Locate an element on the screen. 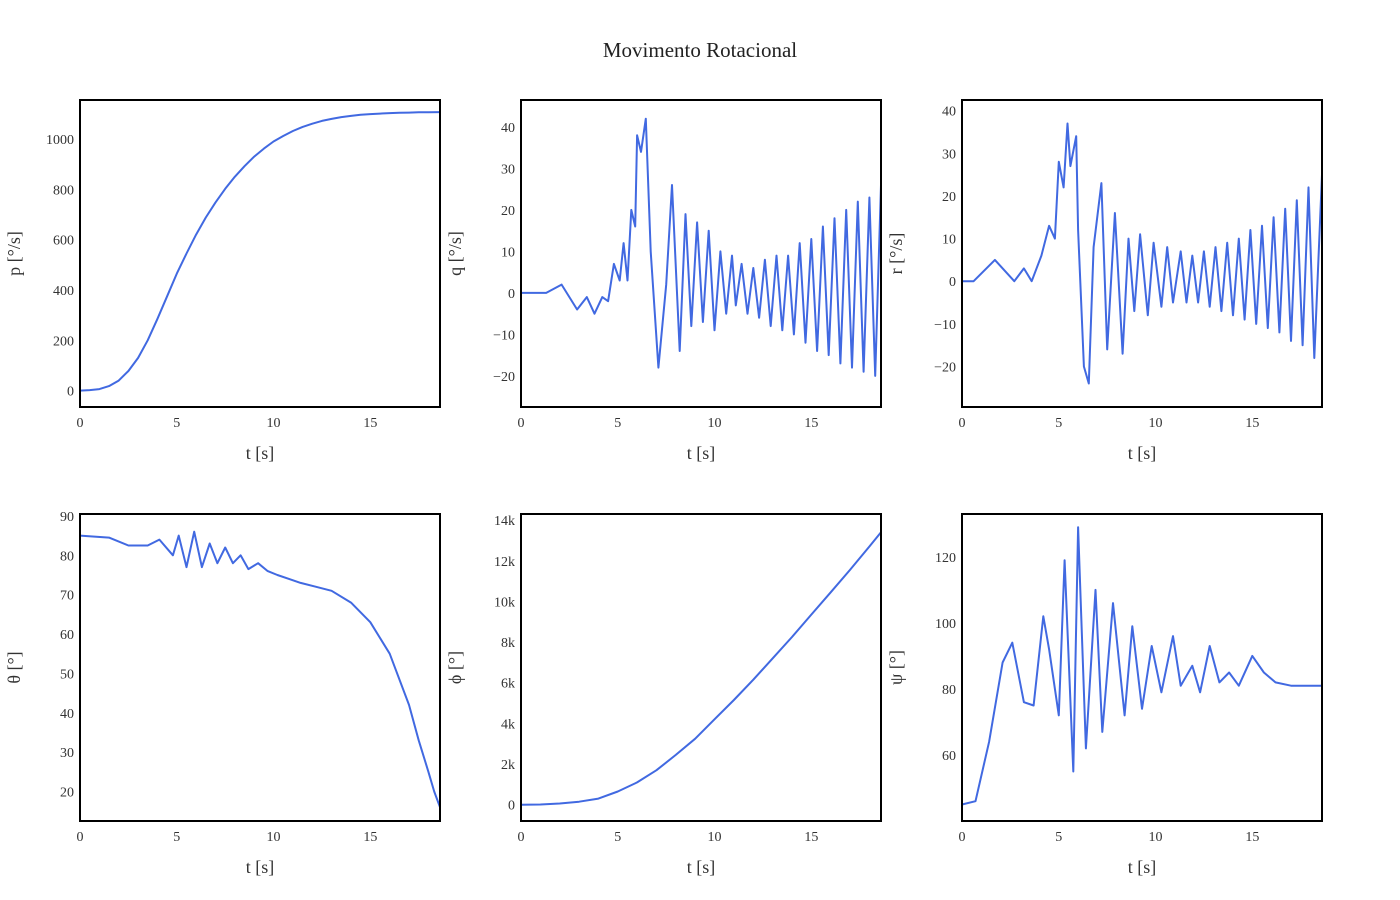 The width and height of the screenshot is (1400, 900). subplot-2: 0 5 10 15 −20 −10 0 10 20 30 40 t [s] q [°/s] is located at coordinates (663, 281).